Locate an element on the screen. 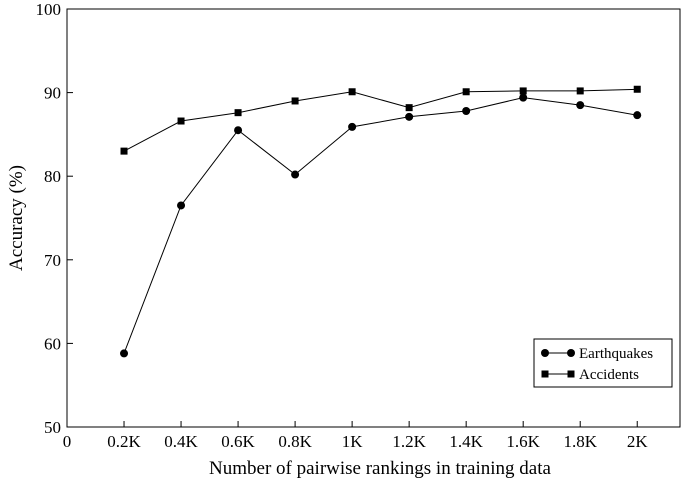  x-tick-label: 0.8K is located at coordinates (295, 441).